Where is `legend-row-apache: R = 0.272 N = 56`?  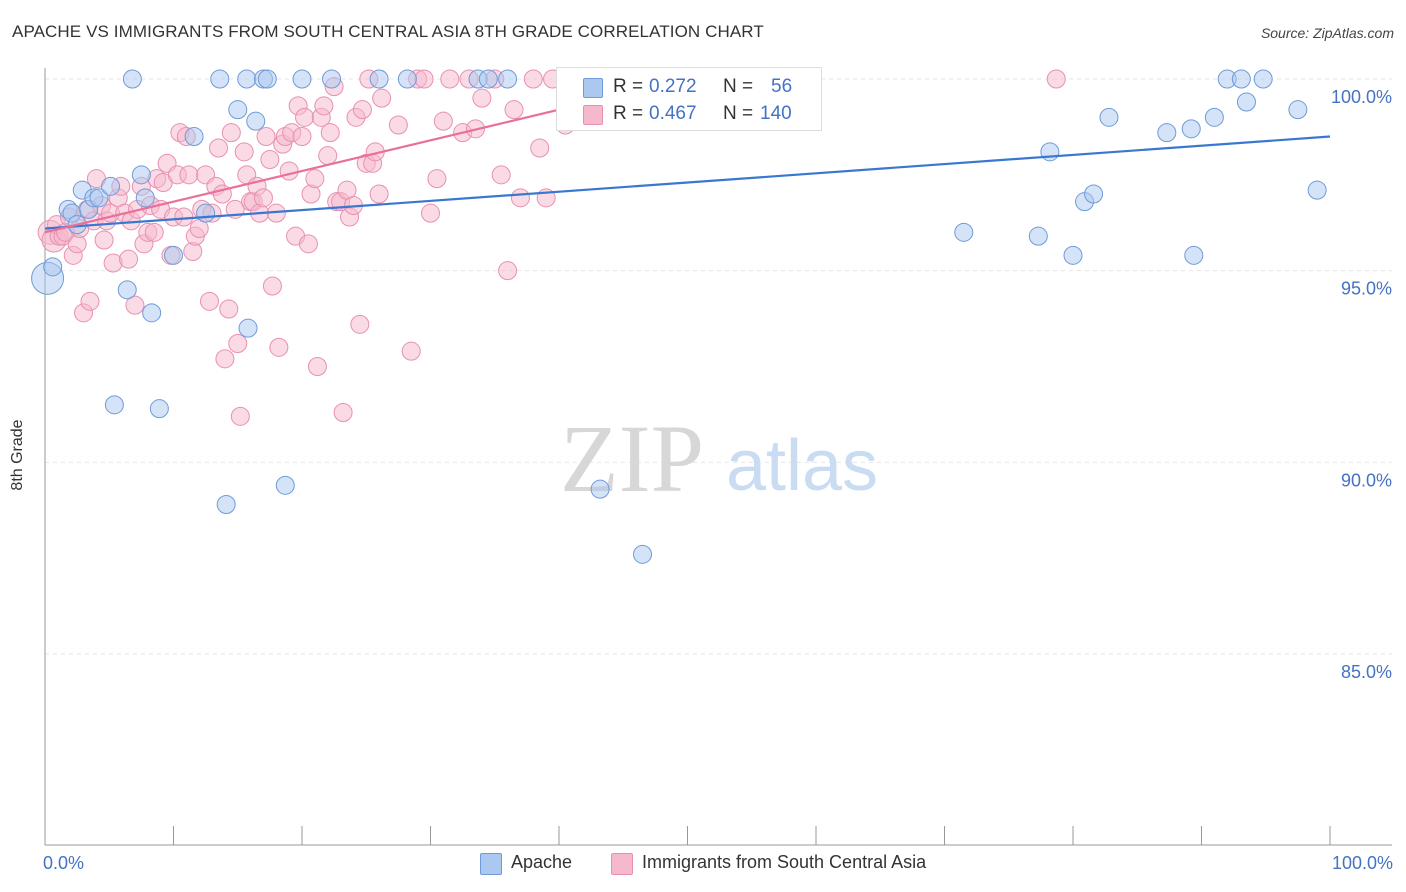
legend-row-apache: R = 0.272 N = 56 is located at coordinates (689, 87).